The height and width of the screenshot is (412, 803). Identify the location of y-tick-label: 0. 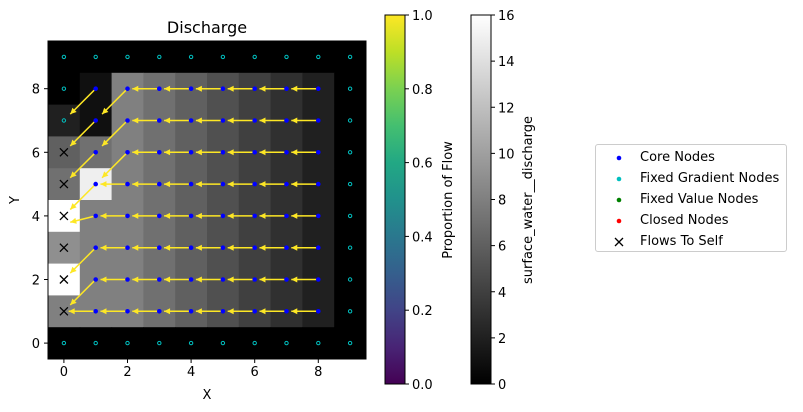
(36, 344).